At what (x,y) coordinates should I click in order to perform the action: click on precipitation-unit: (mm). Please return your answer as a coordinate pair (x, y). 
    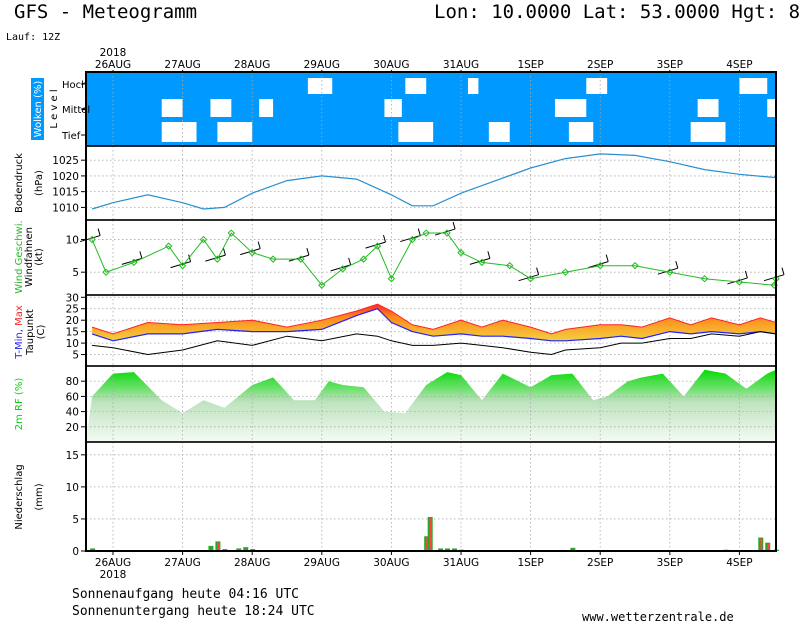
    Looking at the image, I should click on (39, 496).